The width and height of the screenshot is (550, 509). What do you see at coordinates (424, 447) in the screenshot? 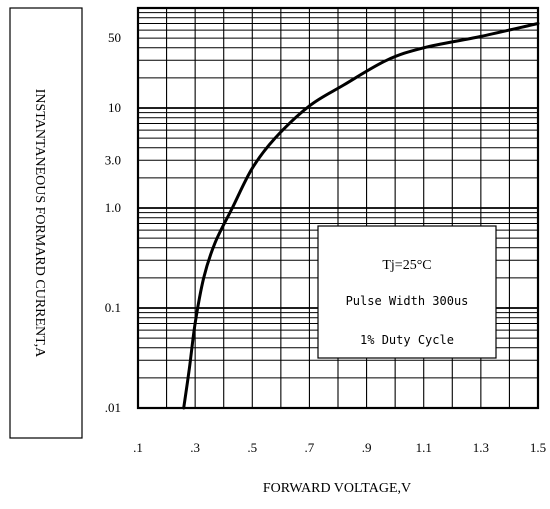
I see `x-tick-label: 1.1` at bounding box center [424, 447].